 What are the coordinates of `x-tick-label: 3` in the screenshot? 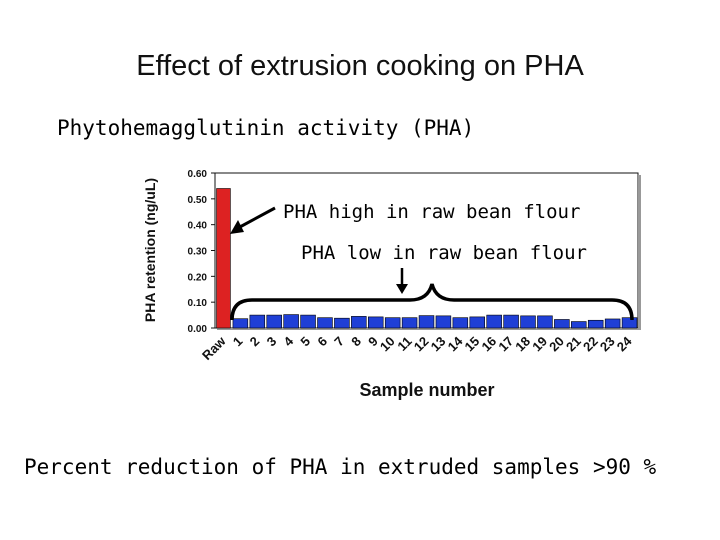 It's located at (272, 342).